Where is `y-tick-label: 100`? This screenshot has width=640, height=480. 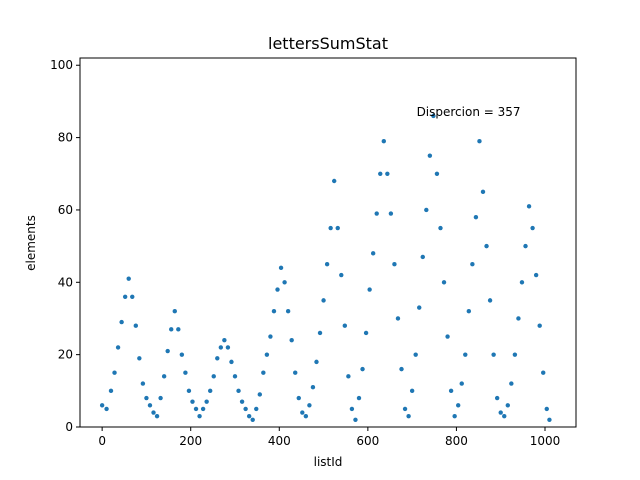 y-tick-label: 100 is located at coordinates (61, 65).